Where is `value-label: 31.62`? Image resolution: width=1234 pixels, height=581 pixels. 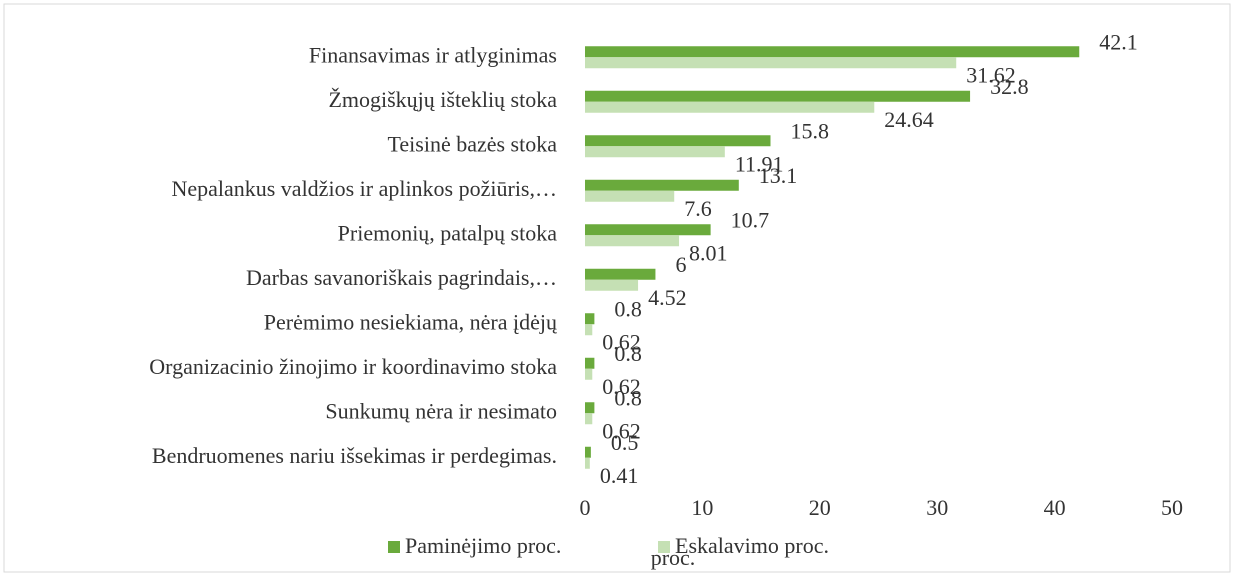
value-label: 31.62 is located at coordinates (991, 74).